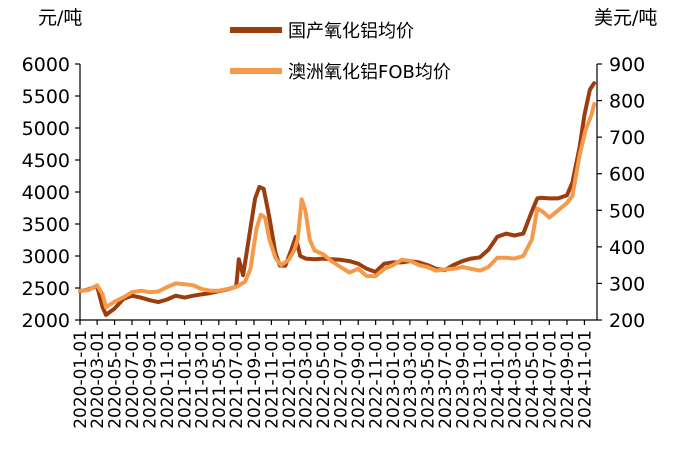 The width and height of the screenshot is (677, 459). What do you see at coordinates (627, 102) in the screenshot?
I see `right-tick-label: 800` at bounding box center [627, 102].